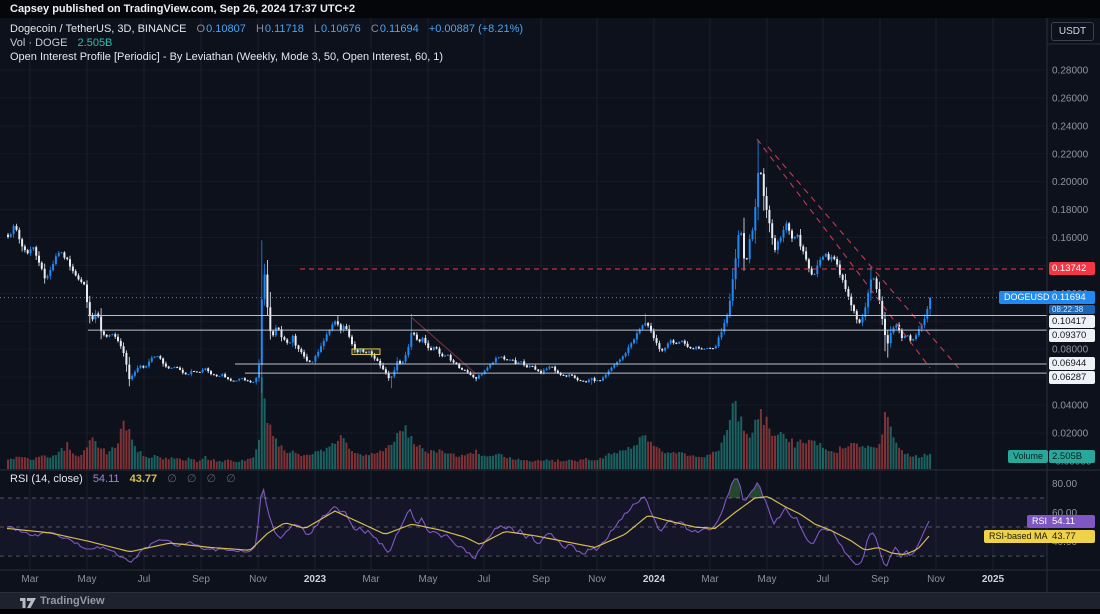  What do you see at coordinates (399, 29) in the screenshot?
I see `close-value: 0.11694` at bounding box center [399, 29].